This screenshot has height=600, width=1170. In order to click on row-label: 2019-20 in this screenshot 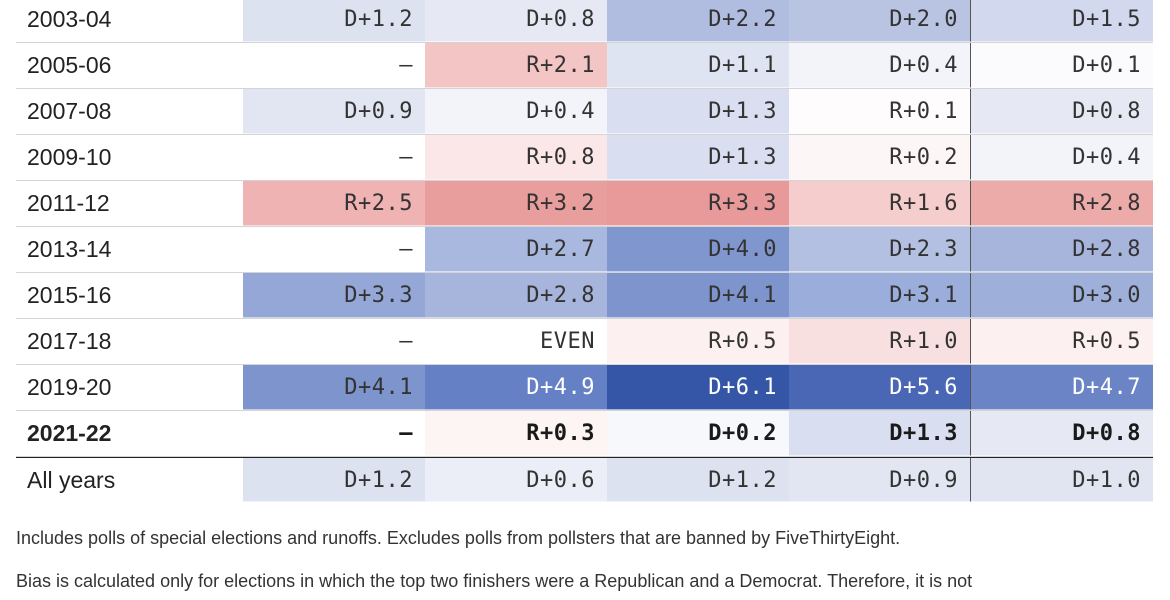, I will do `click(69, 387)`.